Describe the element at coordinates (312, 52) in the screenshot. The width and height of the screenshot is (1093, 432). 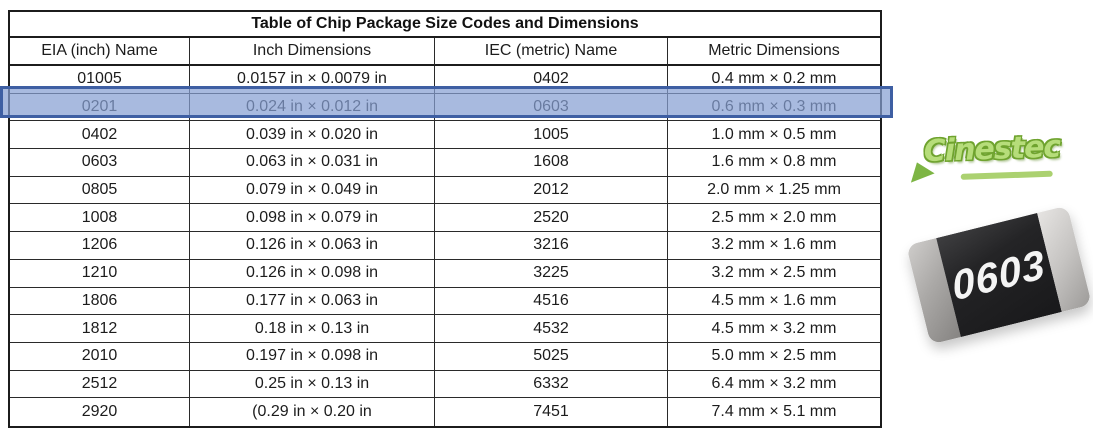
I see `header-inch-dimensions: Inch Dimensions` at that location.